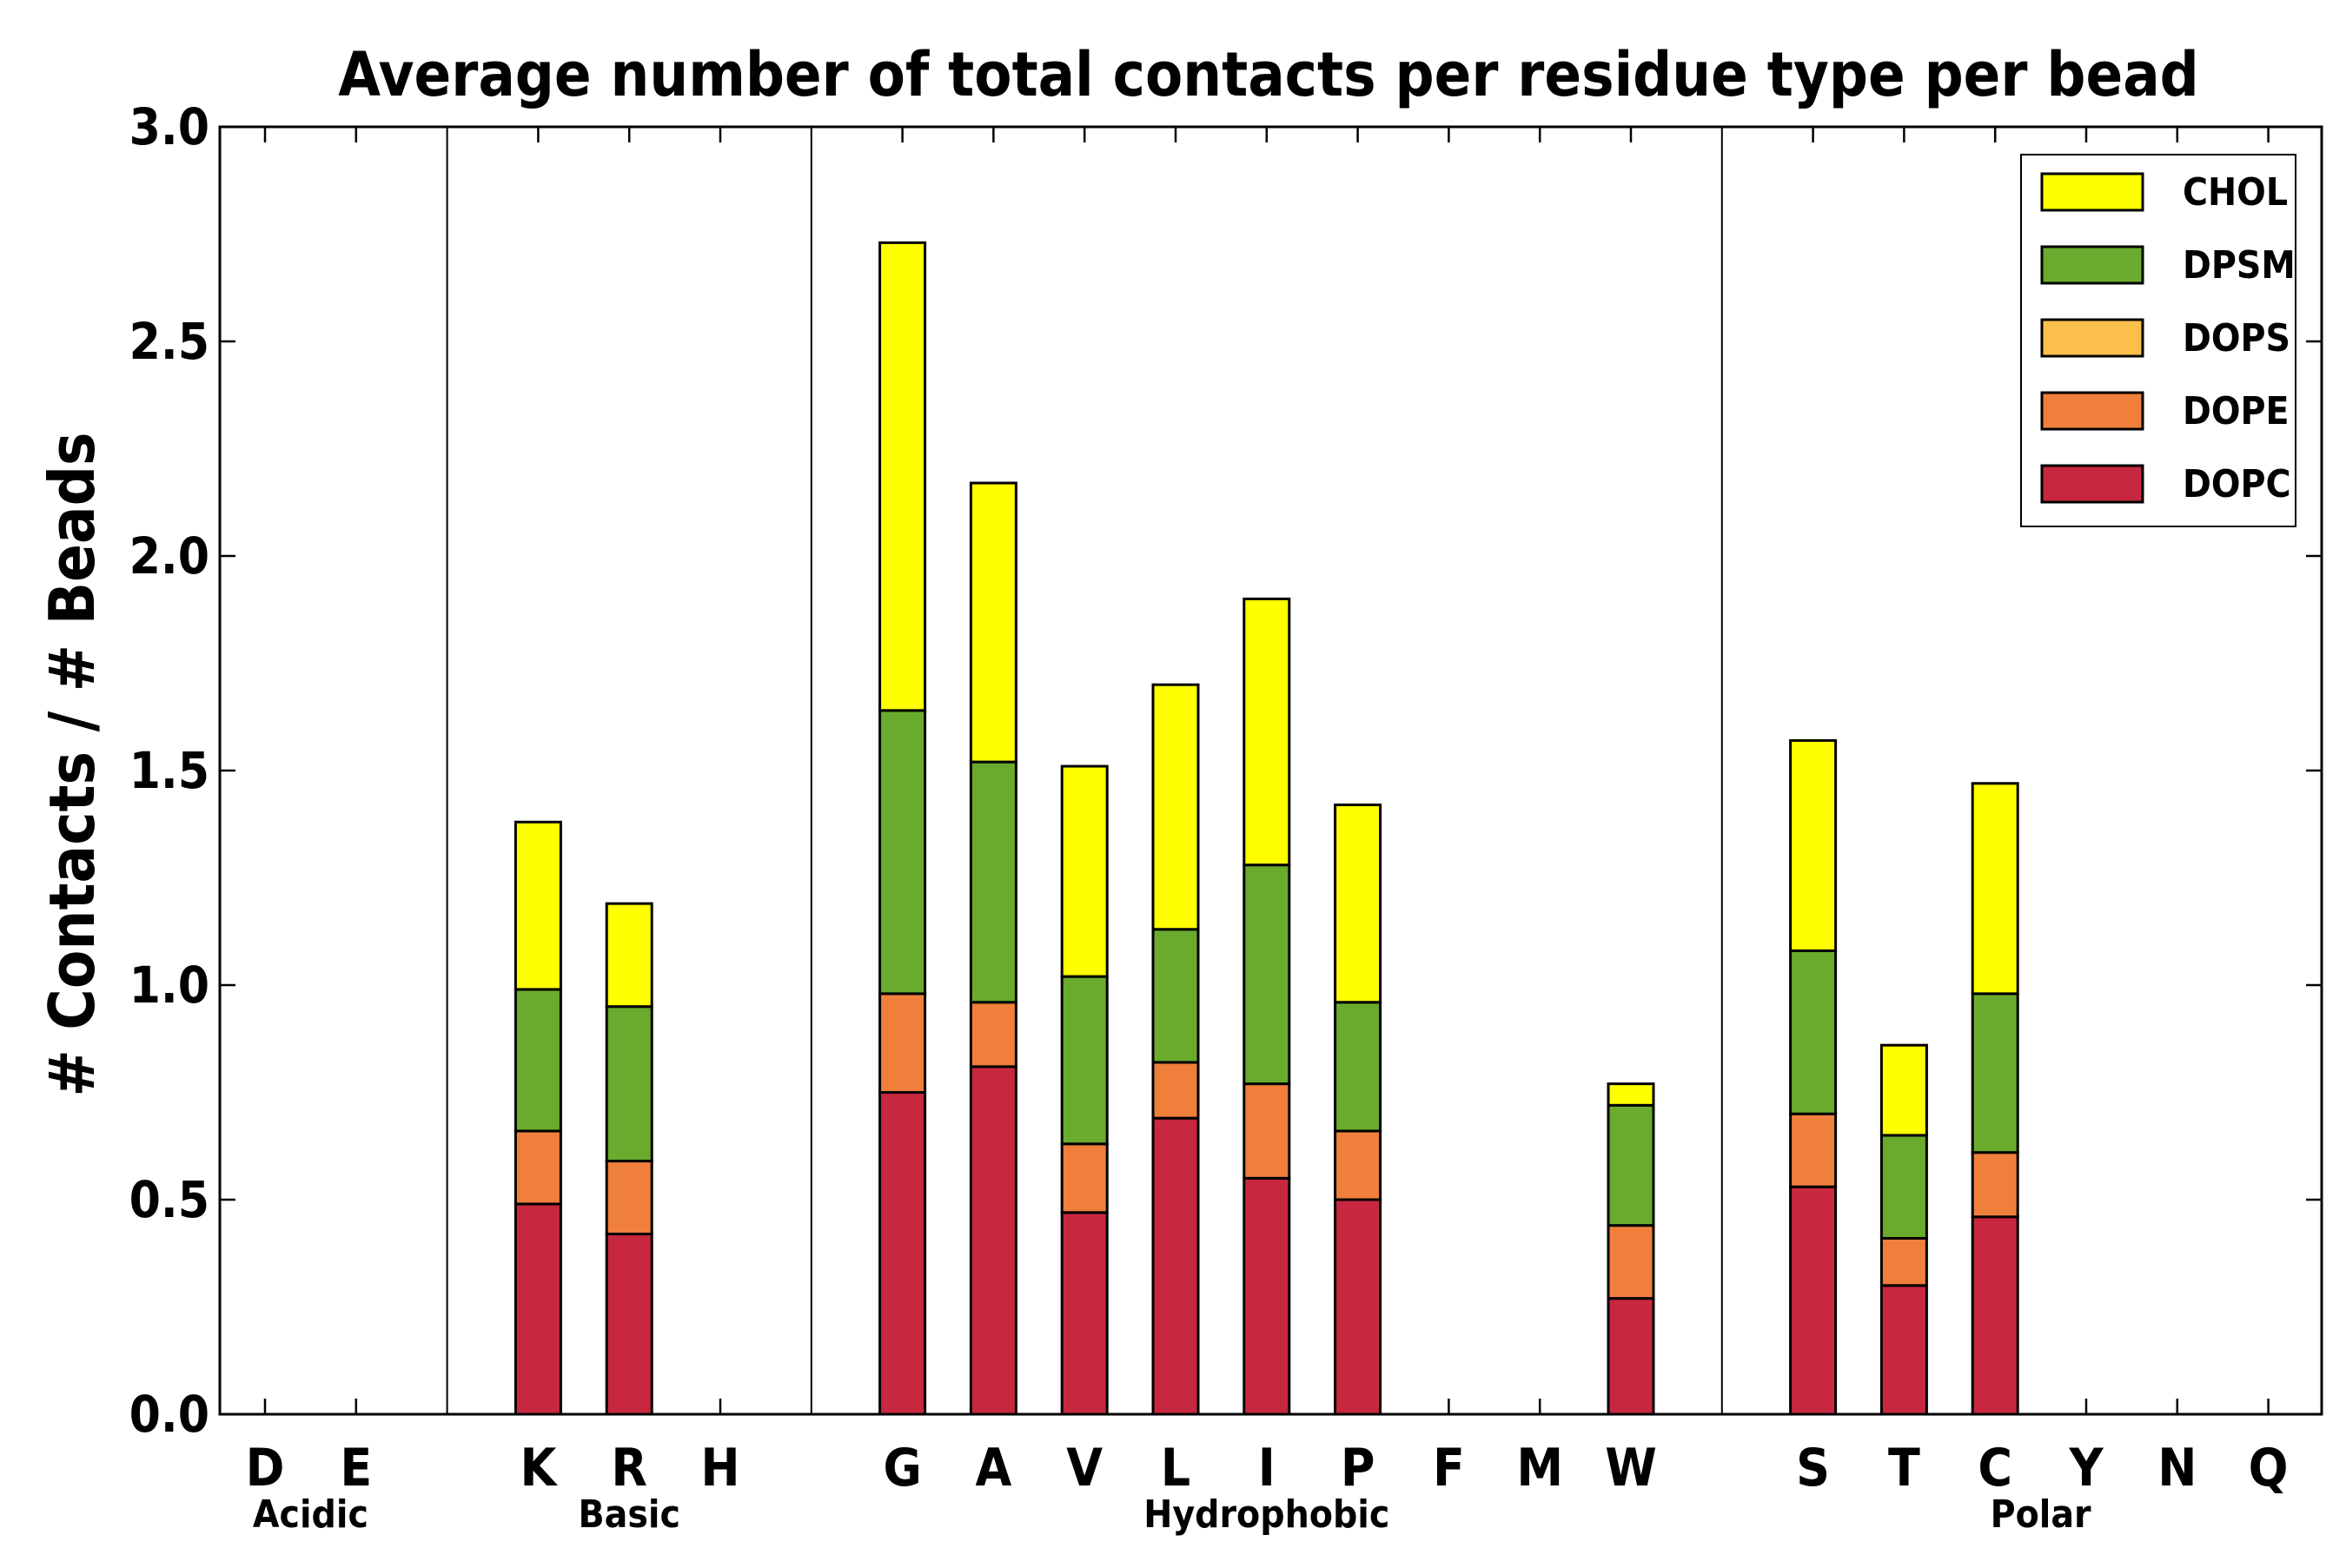 The image size is (2346, 1568). I want to click on x-tick-label-n: N, so click(2177, 1468).